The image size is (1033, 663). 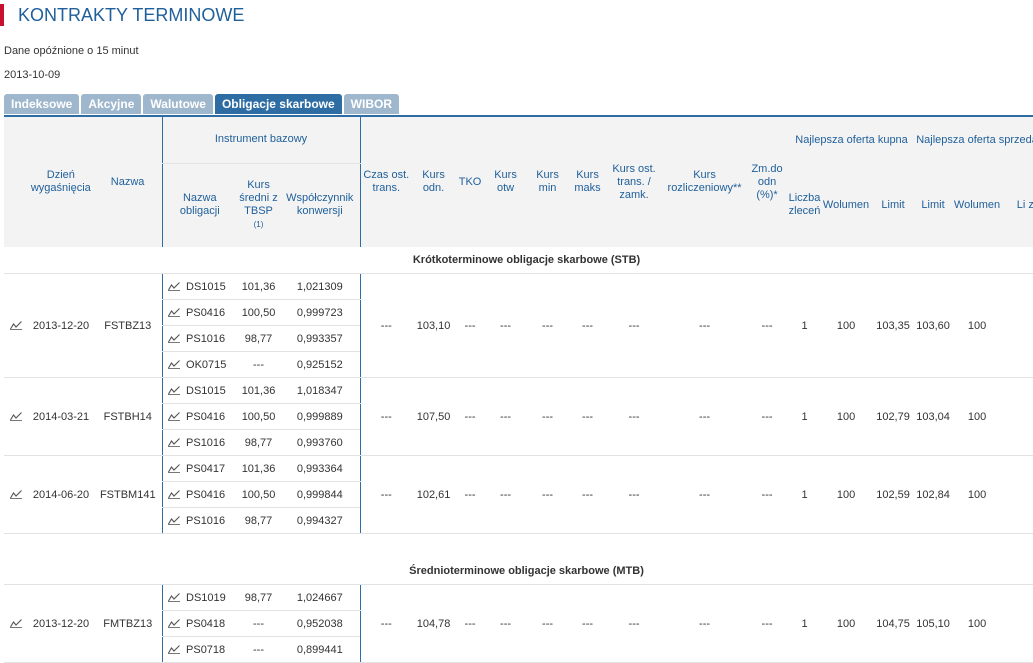 I want to click on conversion-factor: 1,018347, so click(x=320, y=390).